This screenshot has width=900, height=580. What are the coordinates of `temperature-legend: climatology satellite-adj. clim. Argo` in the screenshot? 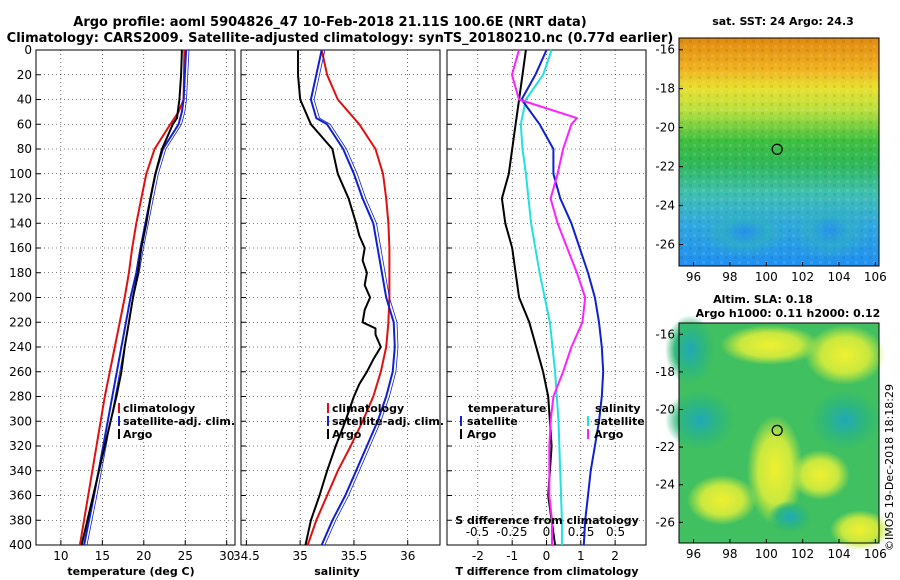 It's located at (176, 421).